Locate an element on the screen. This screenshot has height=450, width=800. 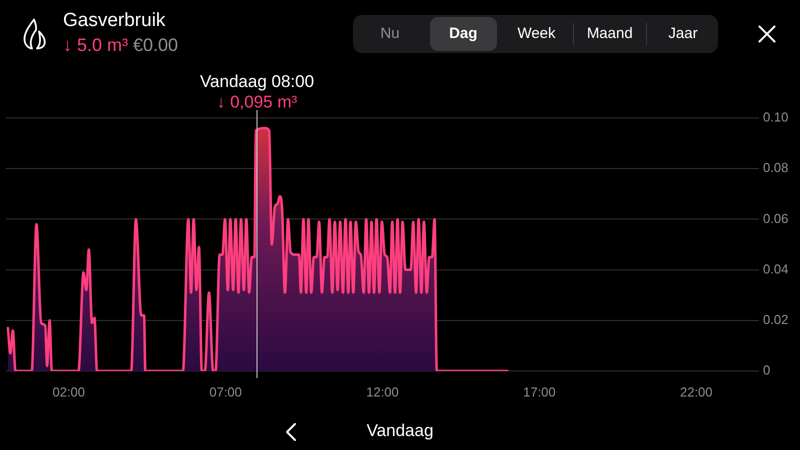
y-tick-label: 0.04 is located at coordinates (775, 268).